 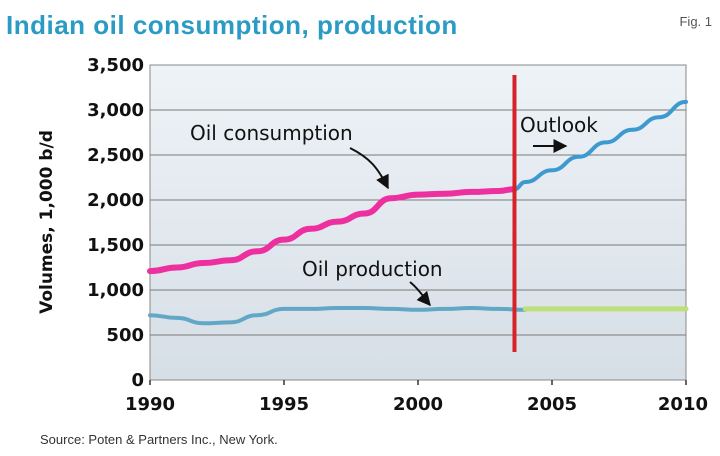 I want to click on series-line-outlook-consumption, so click(x=600, y=145).